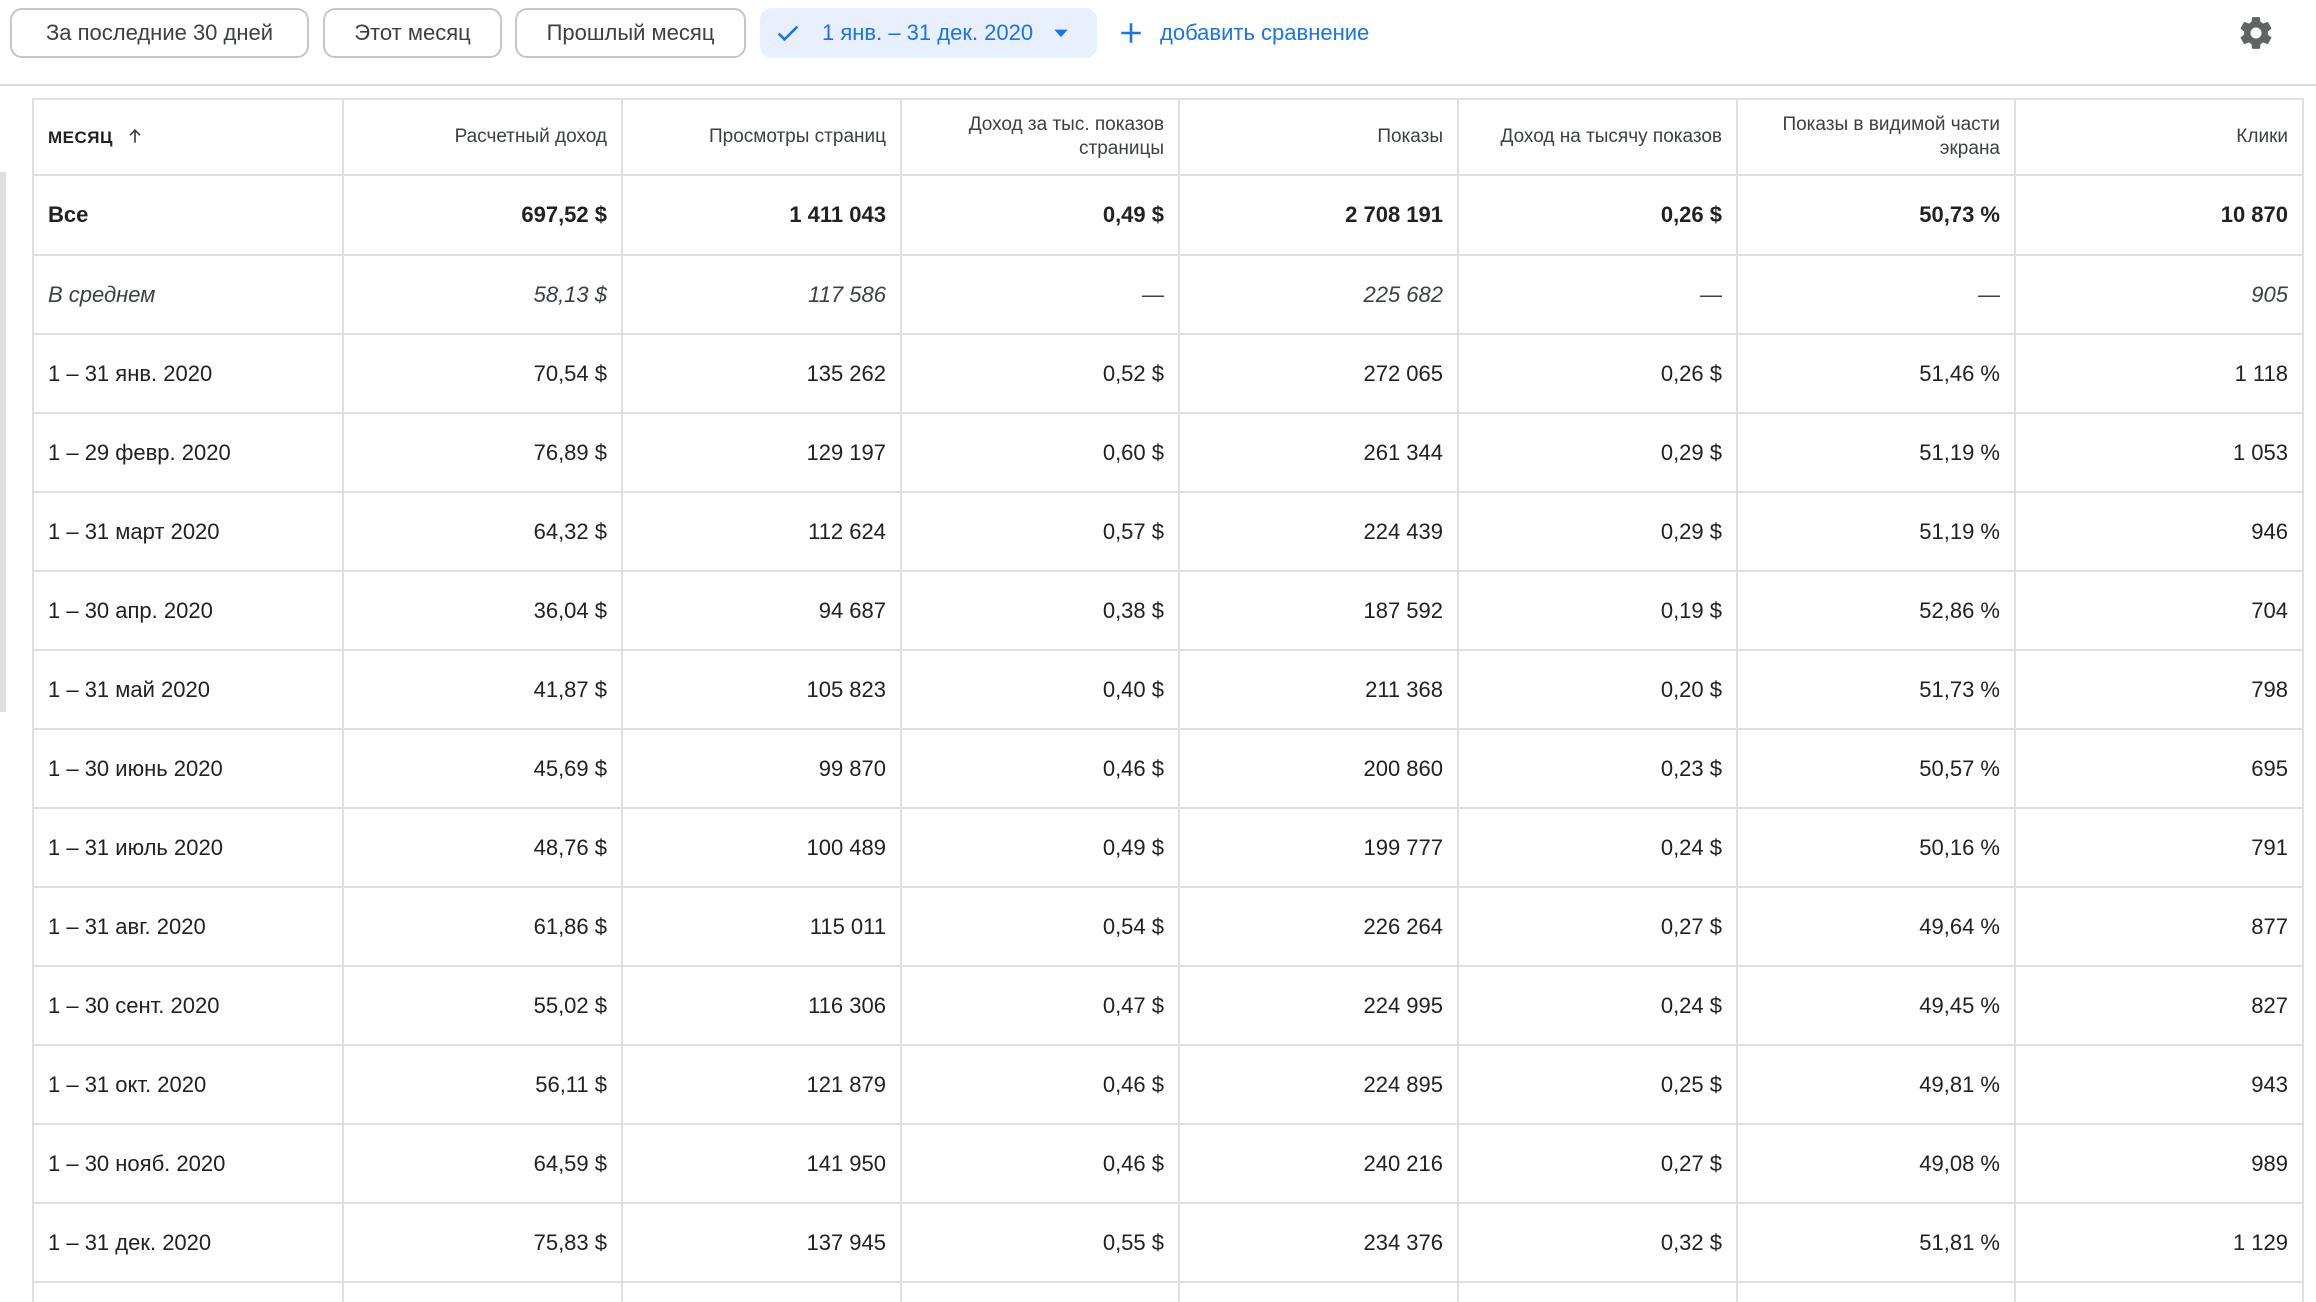 The height and width of the screenshot is (1302, 2316). Describe the element at coordinates (1040, 531) in the screenshot. I see `table-cell: 0,57 $` at that location.